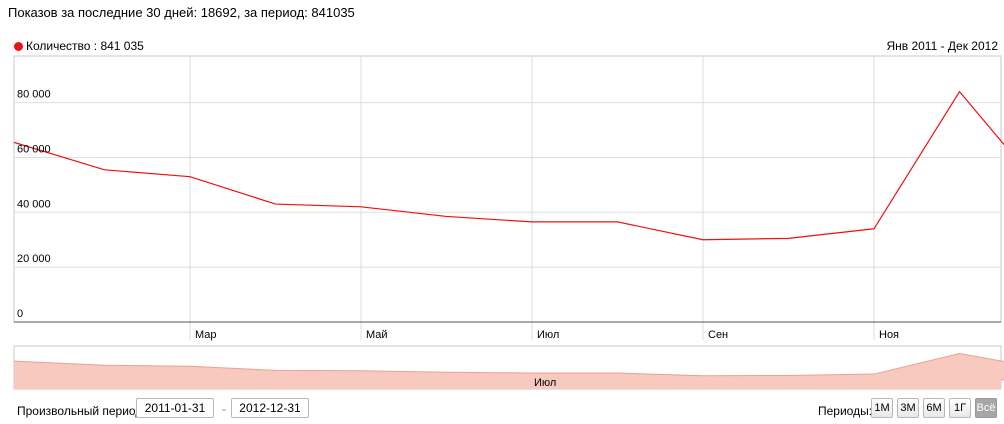 This screenshot has height=424, width=1004. Describe the element at coordinates (942, 46) in the screenshot. I see `date-range-text: Янв 2011 - Дек 2012` at that location.